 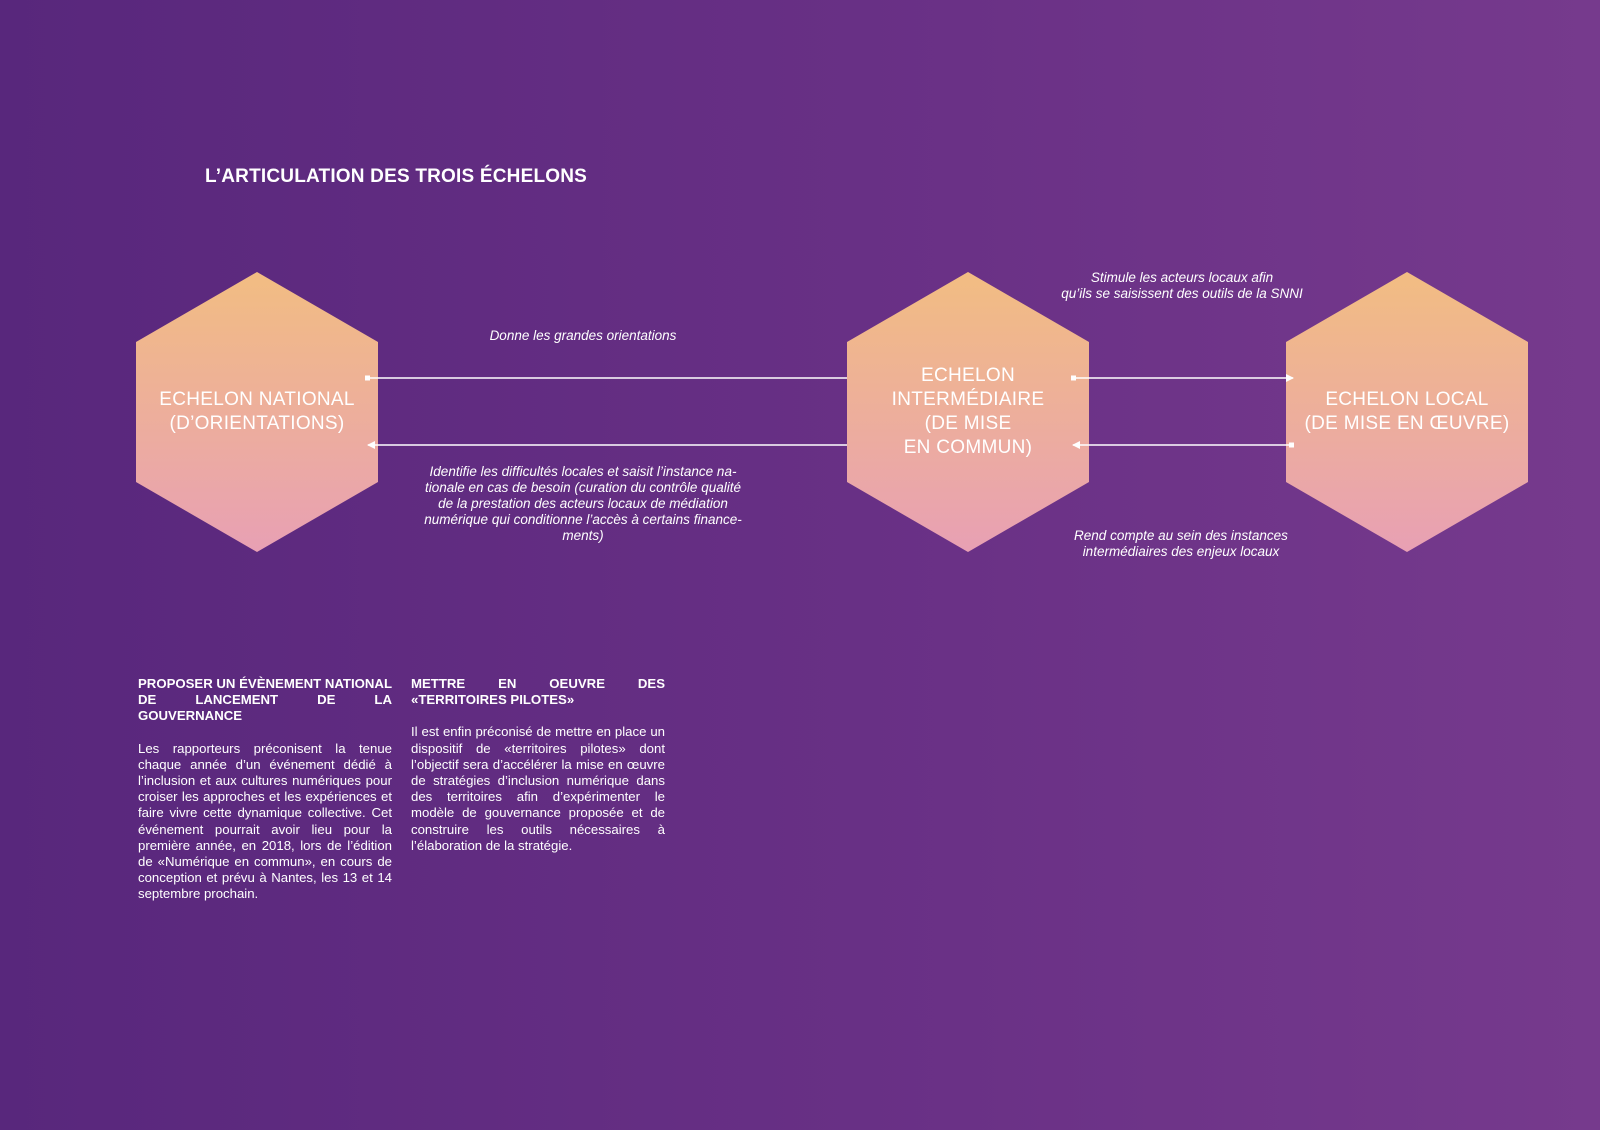 I want to click on hexagon-national, so click(x=257, y=412).